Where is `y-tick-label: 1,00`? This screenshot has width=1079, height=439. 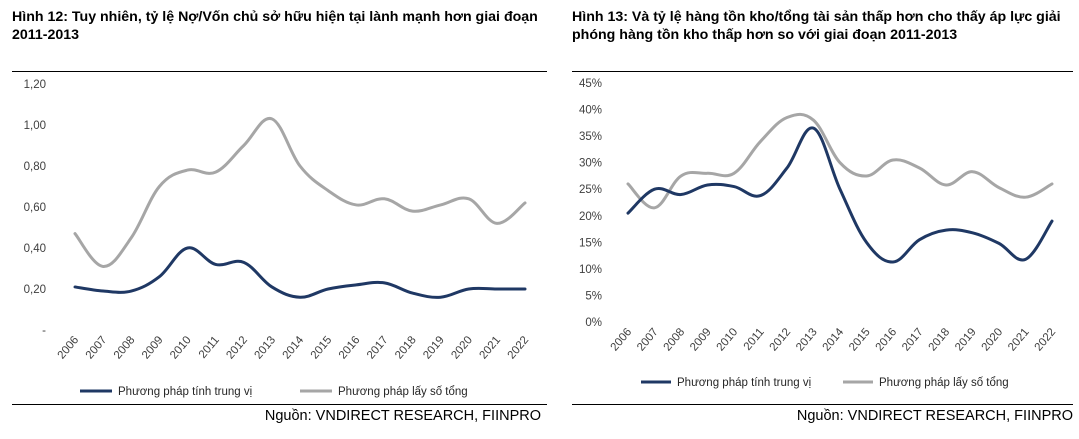
y-tick-label: 1,00 is located at coordinates (35, 126).